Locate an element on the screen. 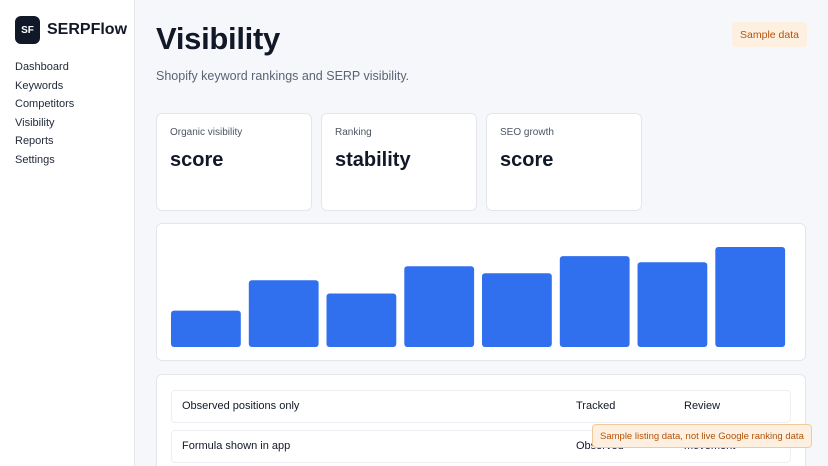 The height and width of the screenshot is (466, 828). brand-name: SERPFlow is located at coordinates (87, 29).